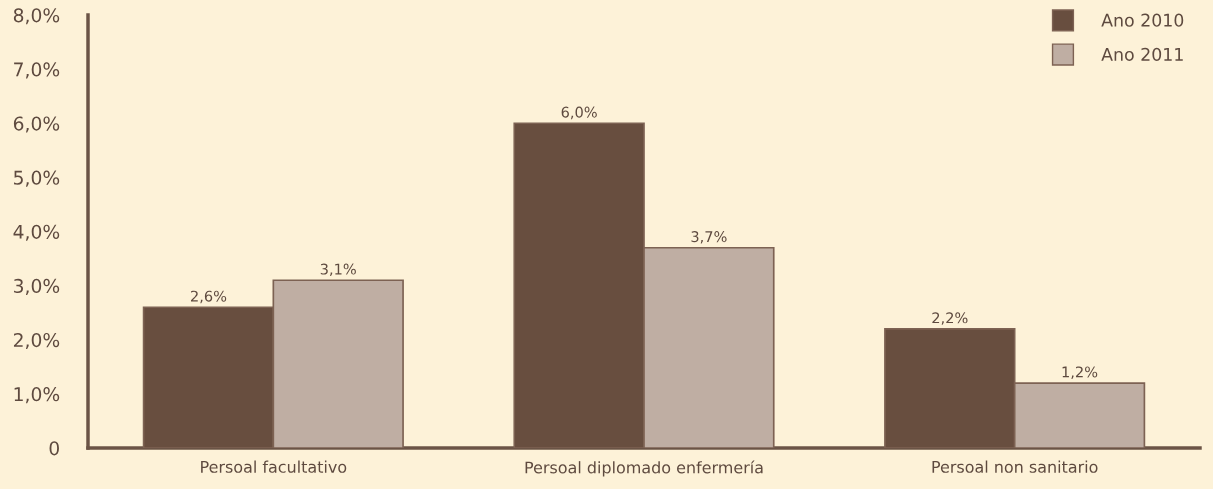 This screenshot has height=489, width=1213. What do you see at coordinates (209, 297) in the screenshot?
I see `data-label: 2,6%` at bounding box center [209, 297].